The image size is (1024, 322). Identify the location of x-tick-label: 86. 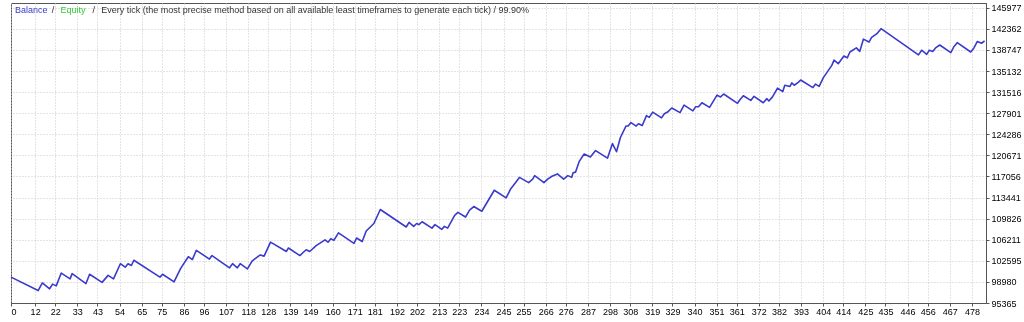
(184, 311).